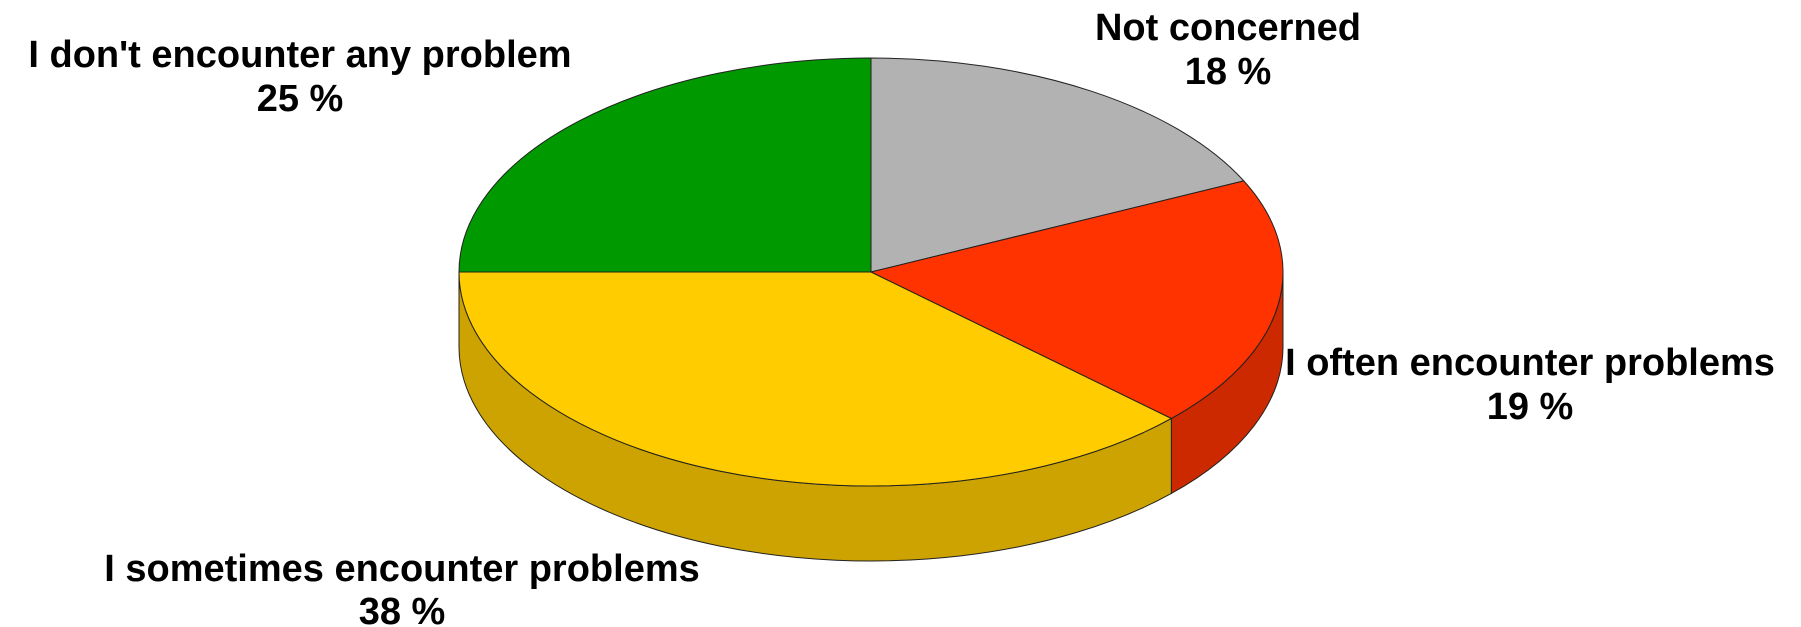 The width and height of the screenshot is (1801, 627). What do you see at coordinates (1057, 165) in the screenshot?
I see `slice-not-concerned` at bounding box center [1057, 165].